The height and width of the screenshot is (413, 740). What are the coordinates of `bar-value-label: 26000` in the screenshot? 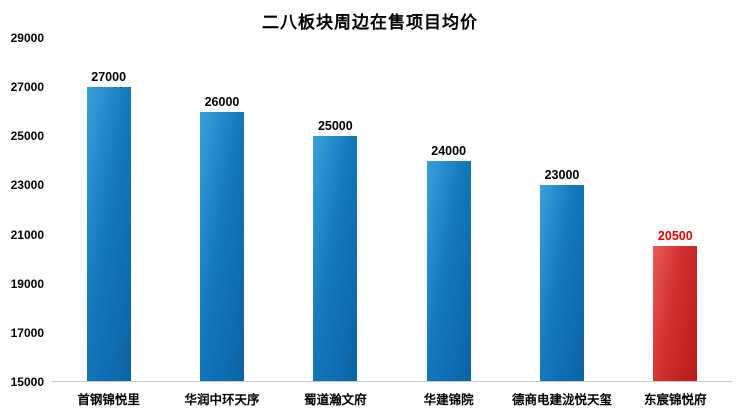 It's located at (222, 101).